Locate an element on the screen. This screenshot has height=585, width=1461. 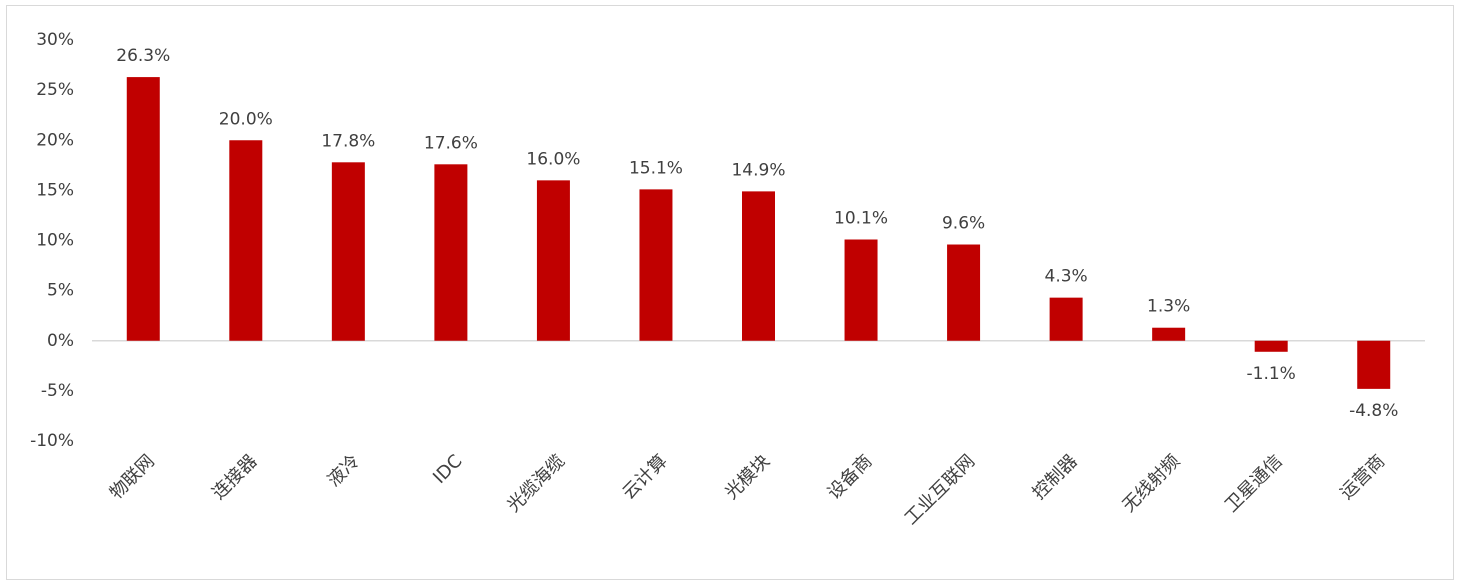
data-label: 20.0% is located at coordinates (246, 119).